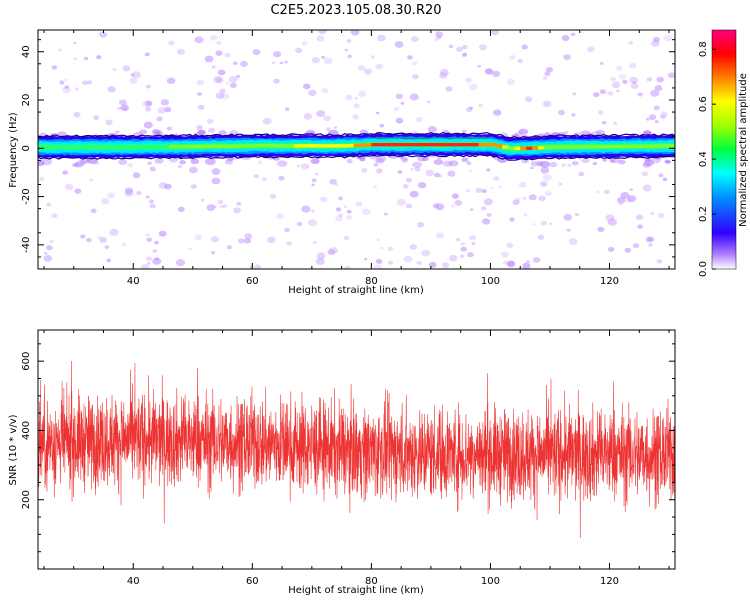 The height and width of the screenshot is (604, 750). What do you see at coordinates (703, 214) in the screenshot?
I see `colorbar-tick-label: 0.2` at bounding box center [703, 214].